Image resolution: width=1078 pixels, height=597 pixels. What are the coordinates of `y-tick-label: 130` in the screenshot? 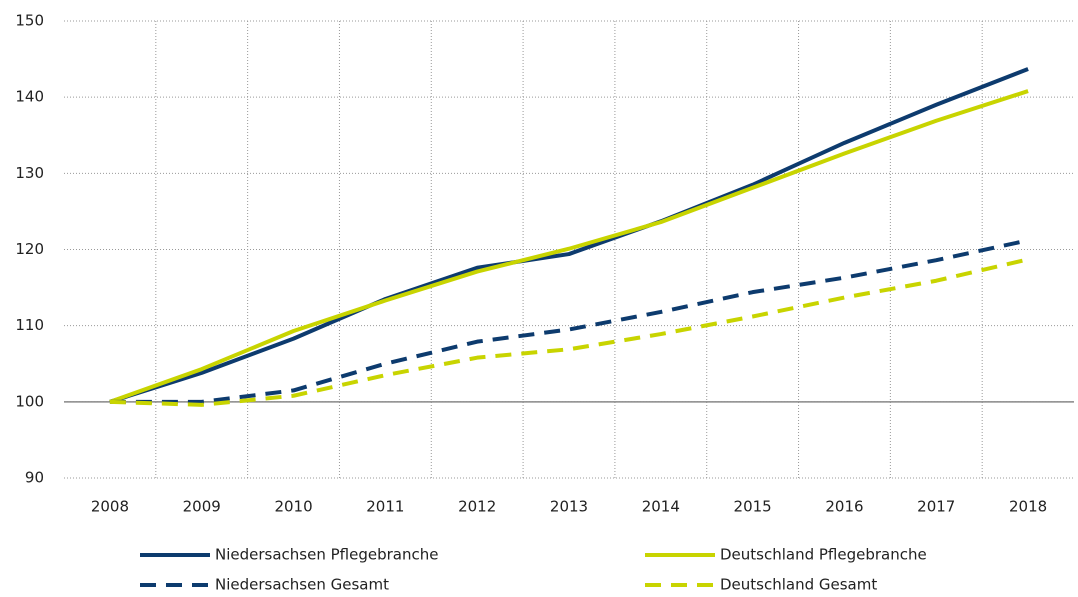 It's located at (29, 173).